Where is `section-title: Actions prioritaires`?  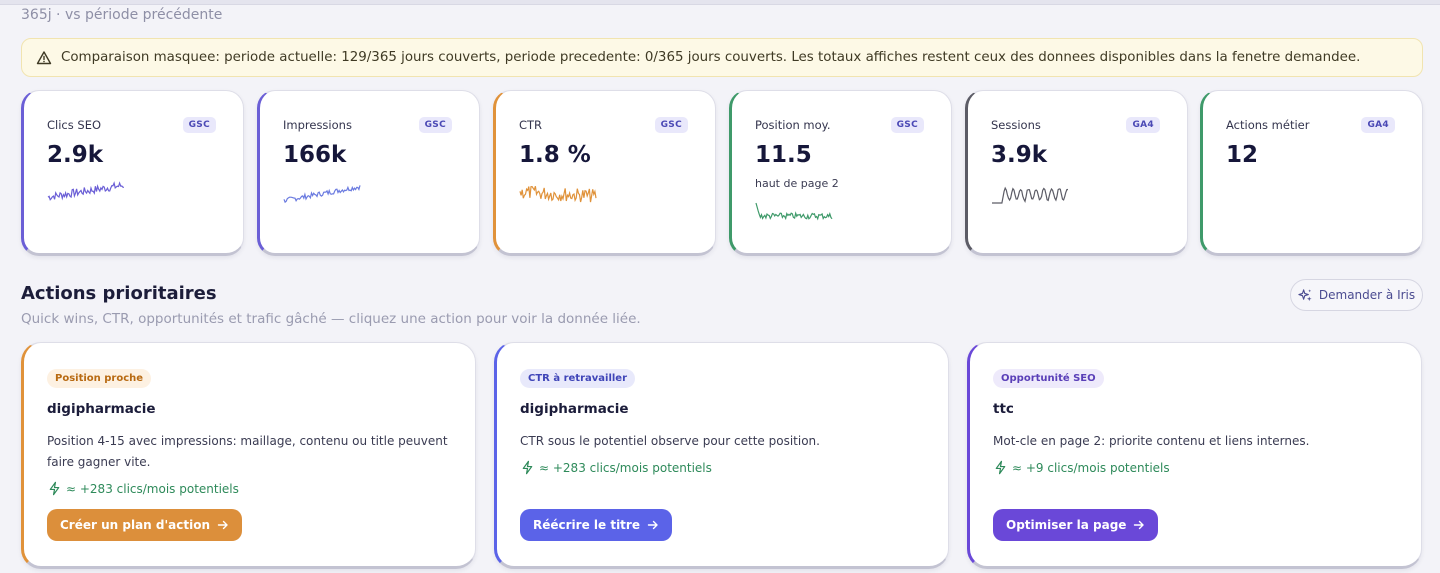 section-title: Actions prioritaires is located at coordinates (119, 293).